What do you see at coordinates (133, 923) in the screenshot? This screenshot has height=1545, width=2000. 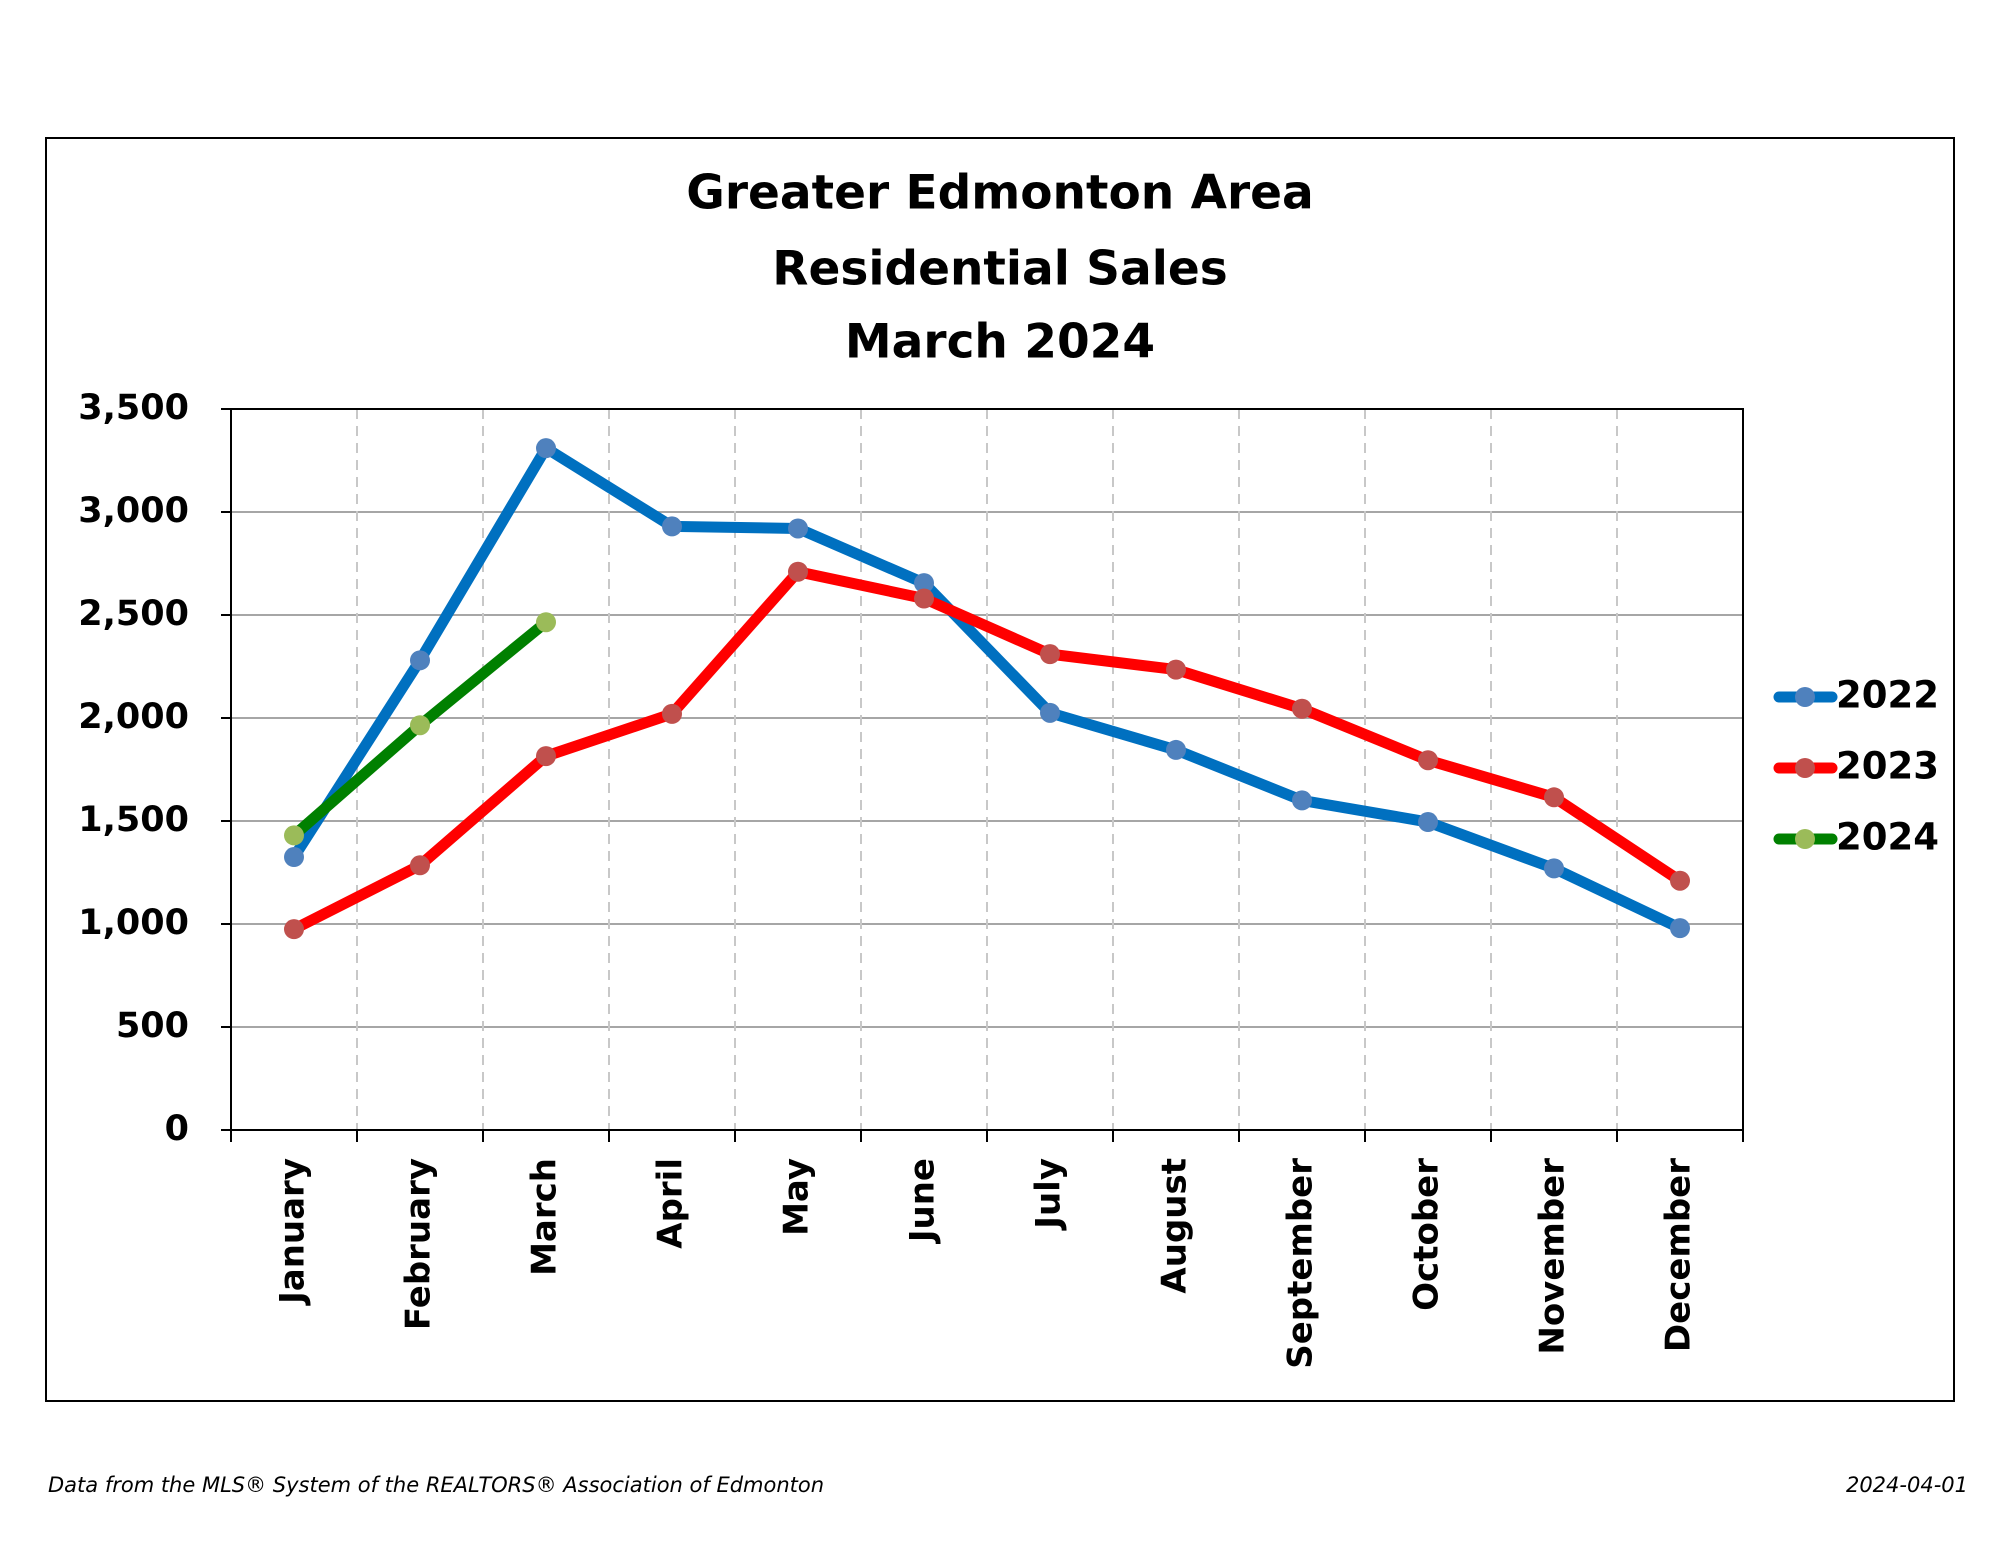 I see `y-tick-label: 1,000` at bounding box center [133, 923].